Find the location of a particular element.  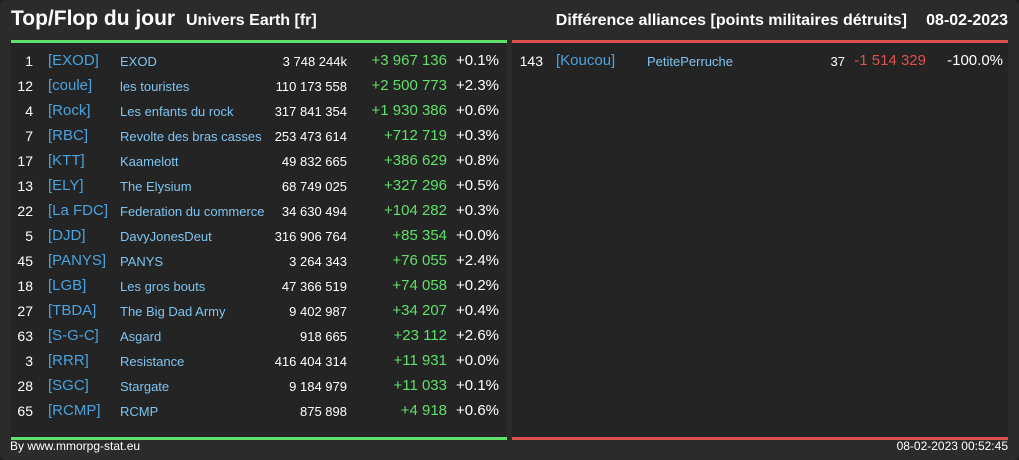

rank-cell: 17 is located at coordinates (25, 161).